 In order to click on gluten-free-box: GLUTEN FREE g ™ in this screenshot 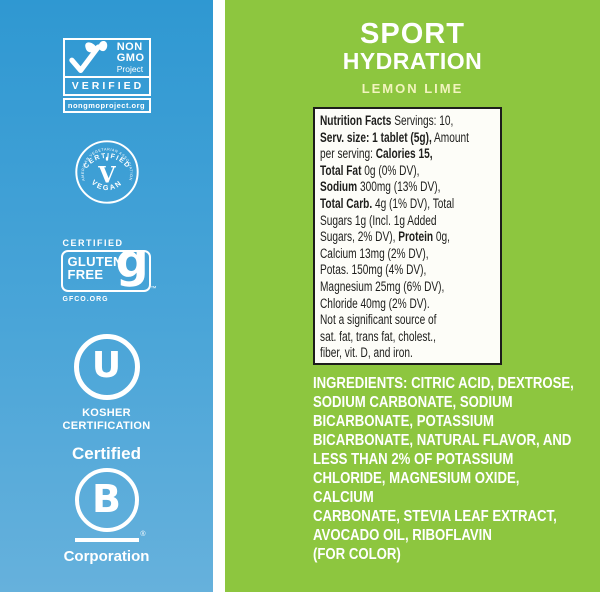, I will do `click(108, 265)`.